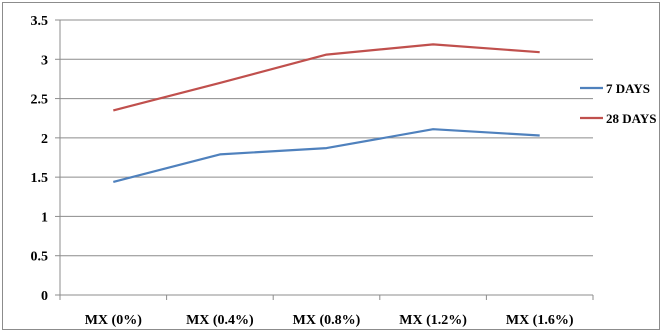 The width and height of the screenshot is (664, 334). I want to click on y-tick-label: 0, so click(44, 296).